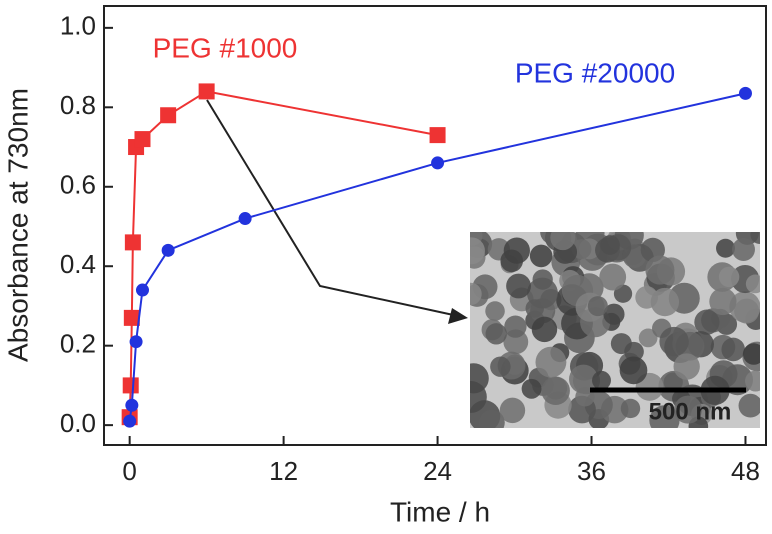 The width and height of the screenshot is (772, 534). I want to click on y-tick-label: 0.2, so click(78, 344).